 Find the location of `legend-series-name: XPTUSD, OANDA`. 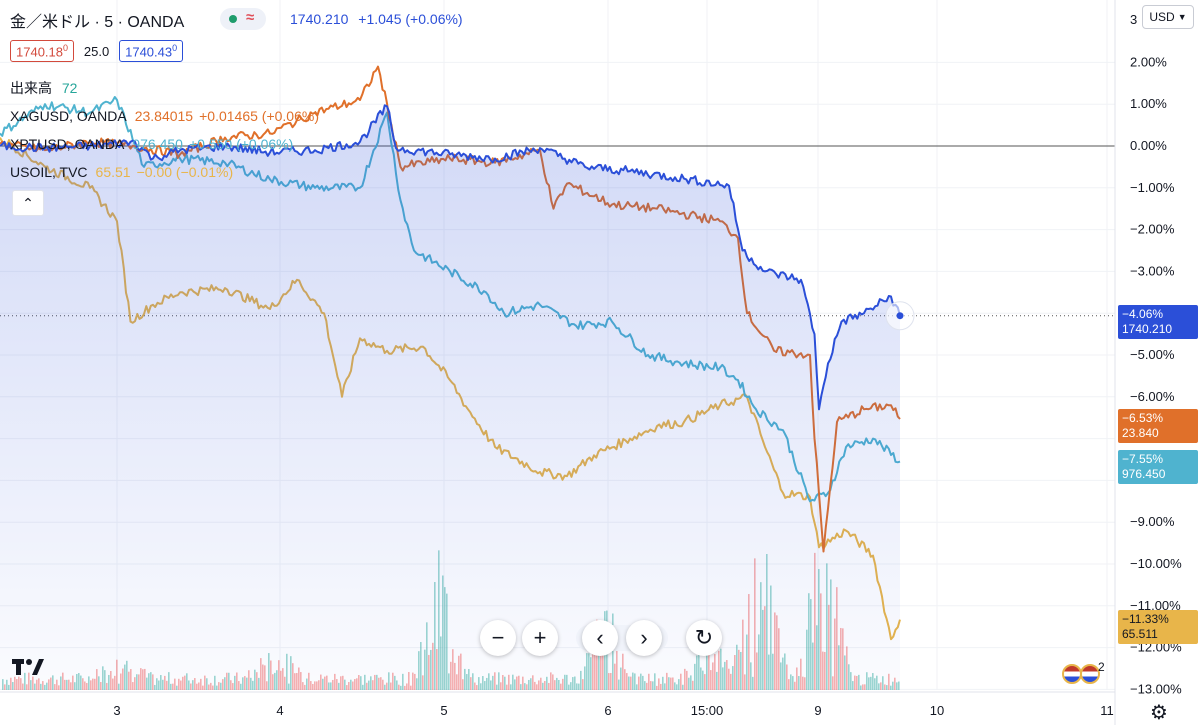

legend-series-name: XPTUSD, OANDA is located at coordinates (67, 144).